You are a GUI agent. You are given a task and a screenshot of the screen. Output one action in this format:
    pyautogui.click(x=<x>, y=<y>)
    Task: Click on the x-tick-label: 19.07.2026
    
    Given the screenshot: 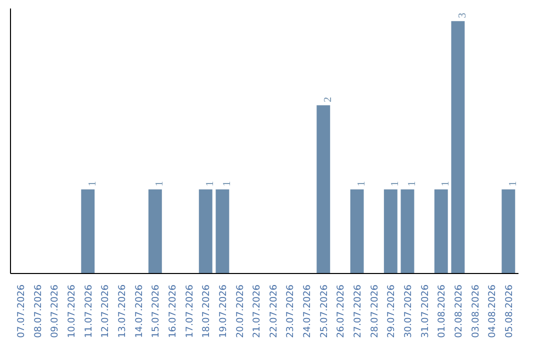 What is the action you would take?
    pyautogui.click(x=223, y=311)
    